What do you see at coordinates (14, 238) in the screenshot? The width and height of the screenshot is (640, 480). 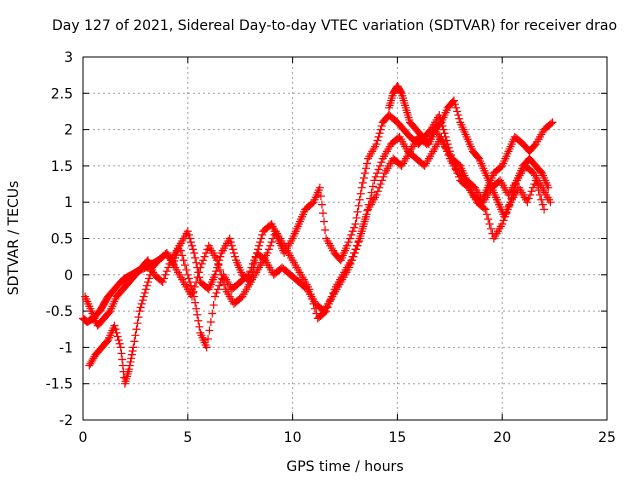 I see `y-axis-label: SDTVAR / TECUs` at bounding box center [14, 238].